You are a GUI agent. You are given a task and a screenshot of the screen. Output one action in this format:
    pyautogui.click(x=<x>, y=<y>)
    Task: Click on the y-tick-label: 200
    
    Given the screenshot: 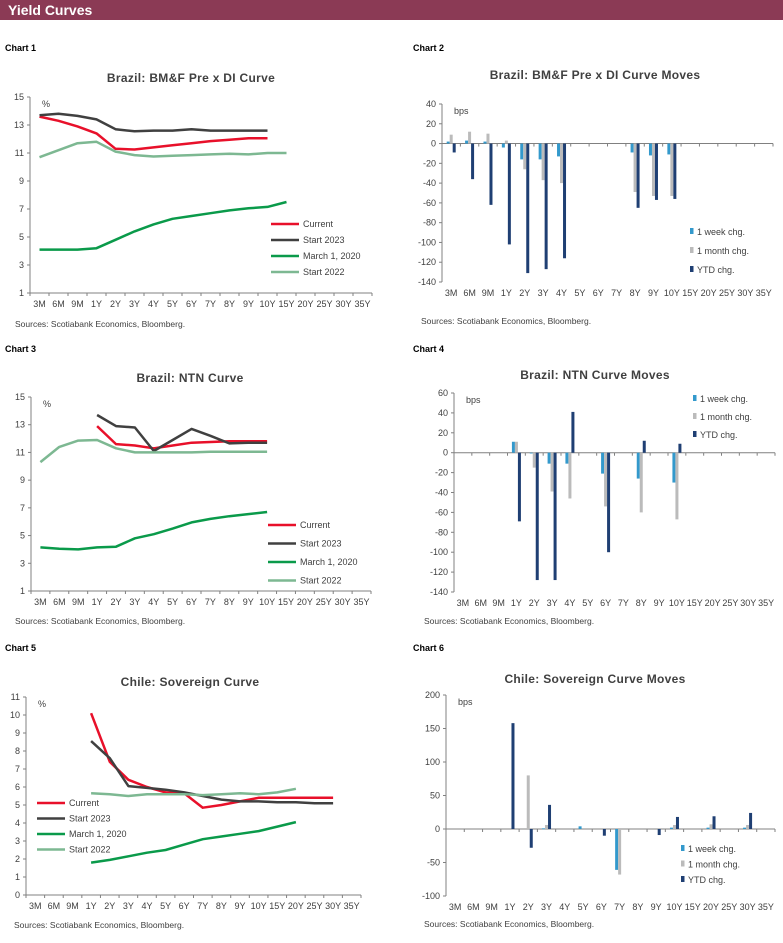 What is the action you would take?
    pyautogui.click(x=432, y=695)
    